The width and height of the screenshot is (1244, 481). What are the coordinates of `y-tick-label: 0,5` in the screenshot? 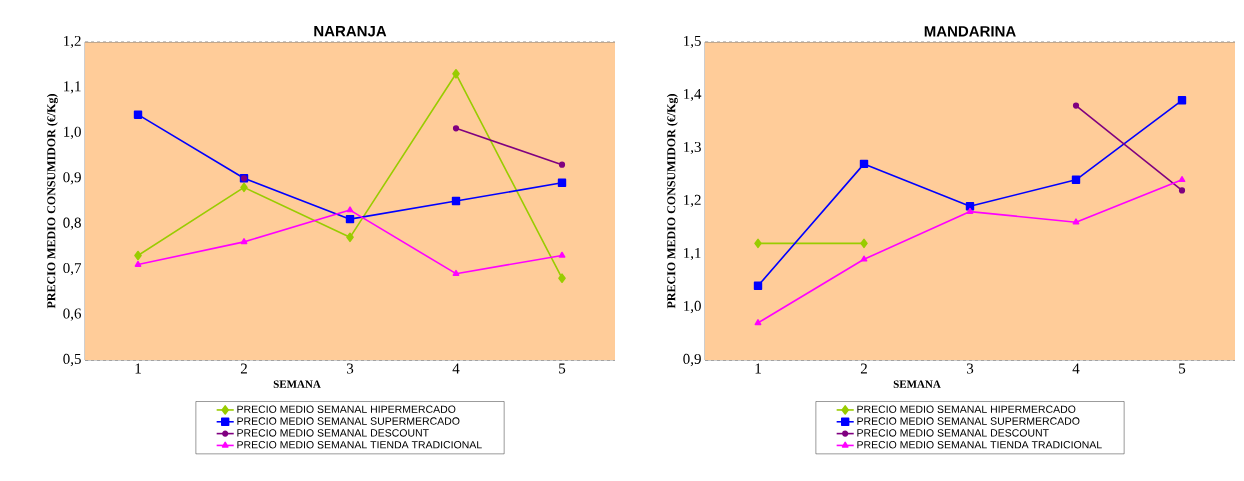 It's located at (72, 360).